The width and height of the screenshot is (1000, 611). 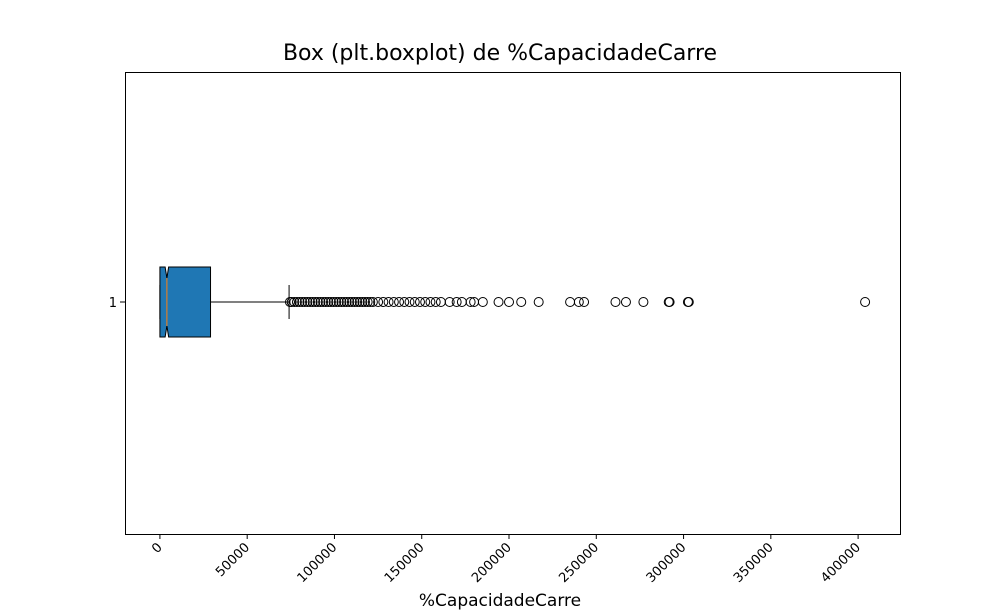 What do you see at coordinates (318, 563) in the screenshot?
I see `x-tick-label: 100000` at bounding box center [318, 563].